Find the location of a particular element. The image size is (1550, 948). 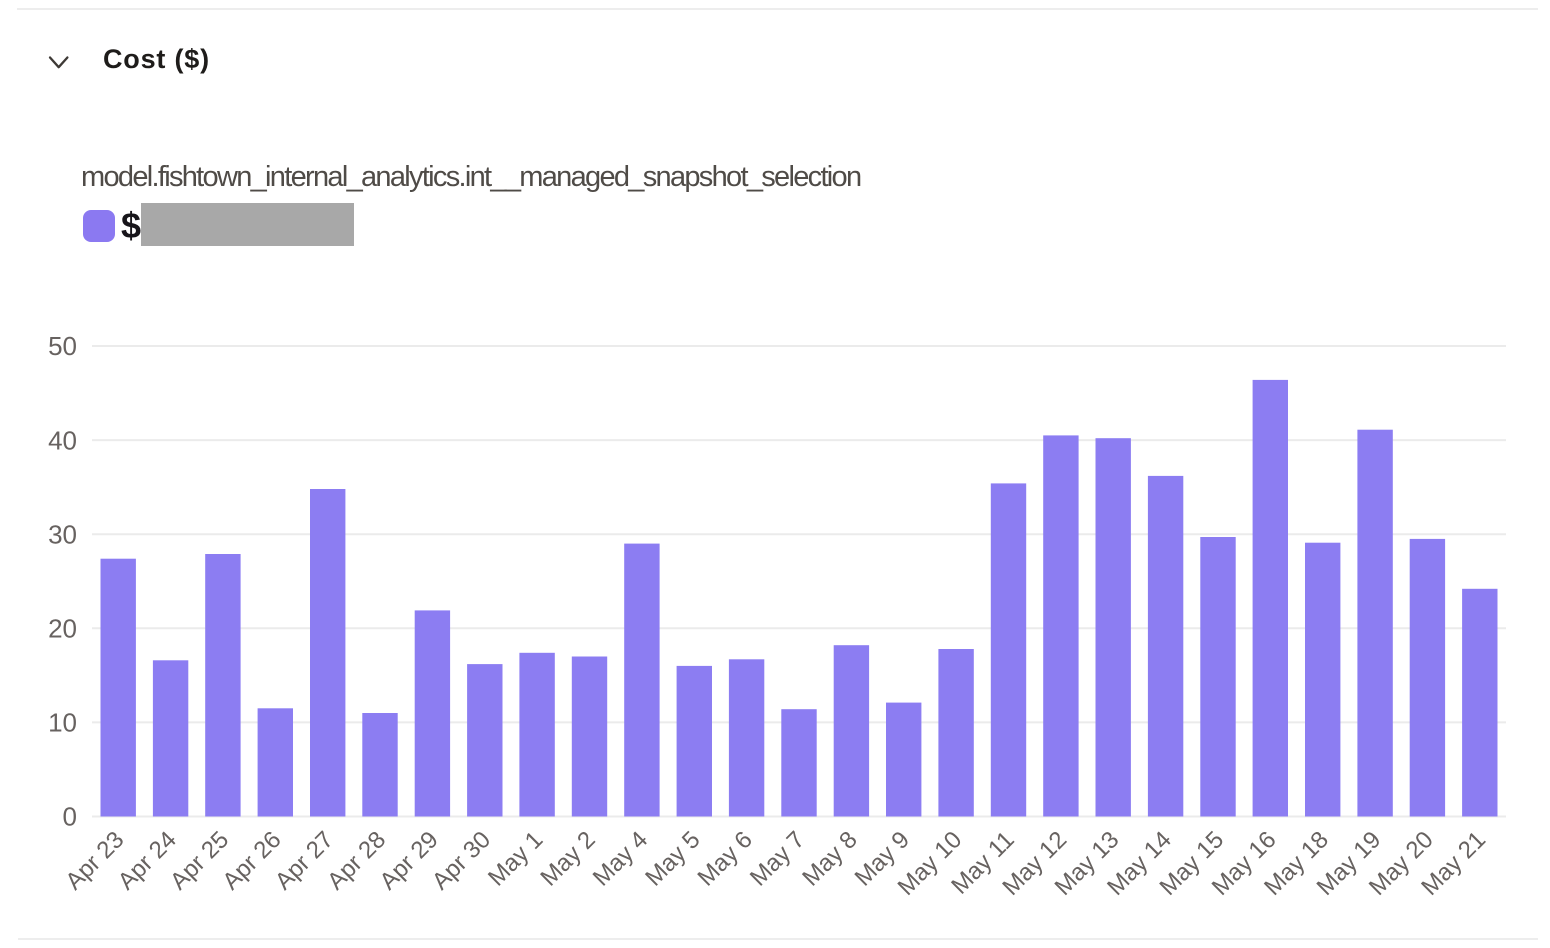

svg-text: 10 is located at coordinates (62, 723).